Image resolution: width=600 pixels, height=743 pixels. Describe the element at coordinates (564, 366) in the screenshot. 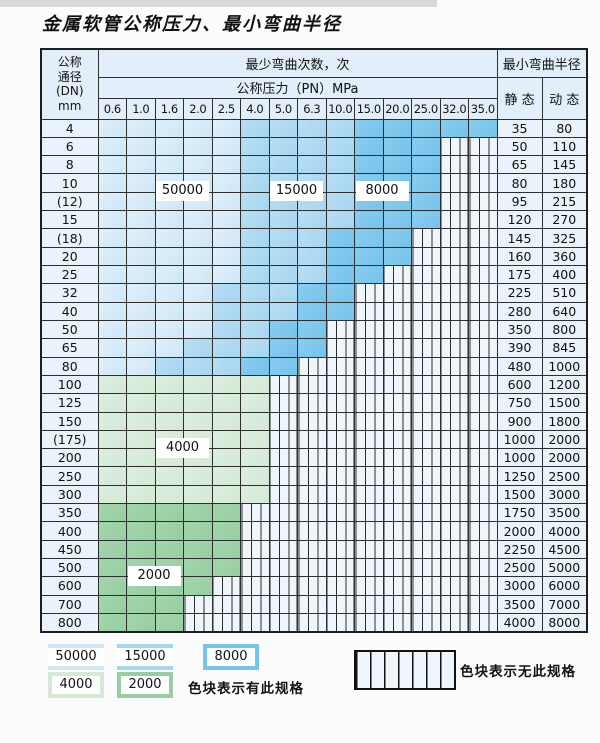

I see `dynamic-radius-cell: 1000` at that location.